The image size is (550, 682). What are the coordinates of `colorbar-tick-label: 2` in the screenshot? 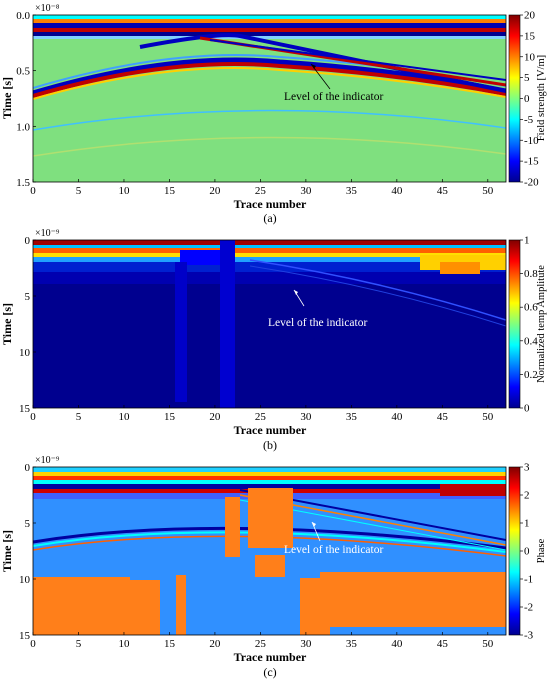 It's located at (527, 496).